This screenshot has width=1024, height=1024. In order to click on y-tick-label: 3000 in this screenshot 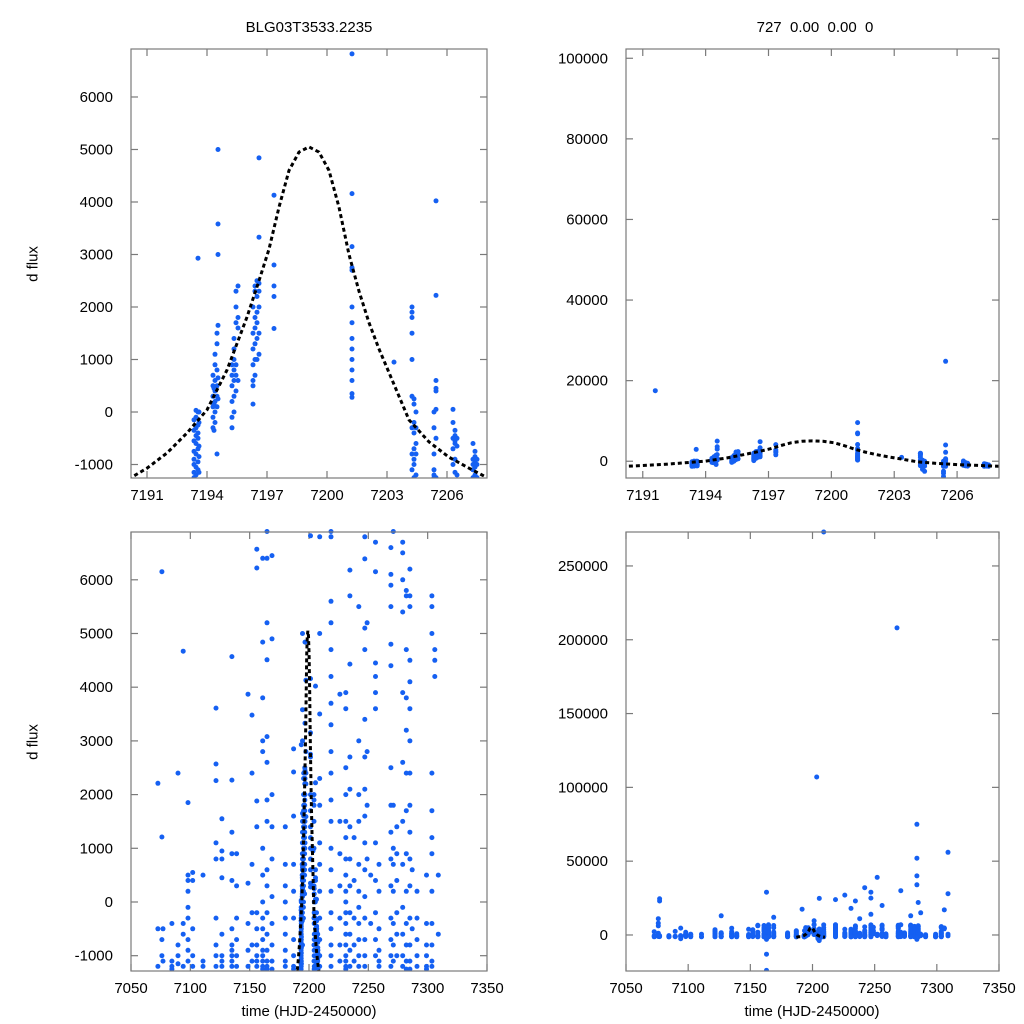, I will do `click(96, 254)`.